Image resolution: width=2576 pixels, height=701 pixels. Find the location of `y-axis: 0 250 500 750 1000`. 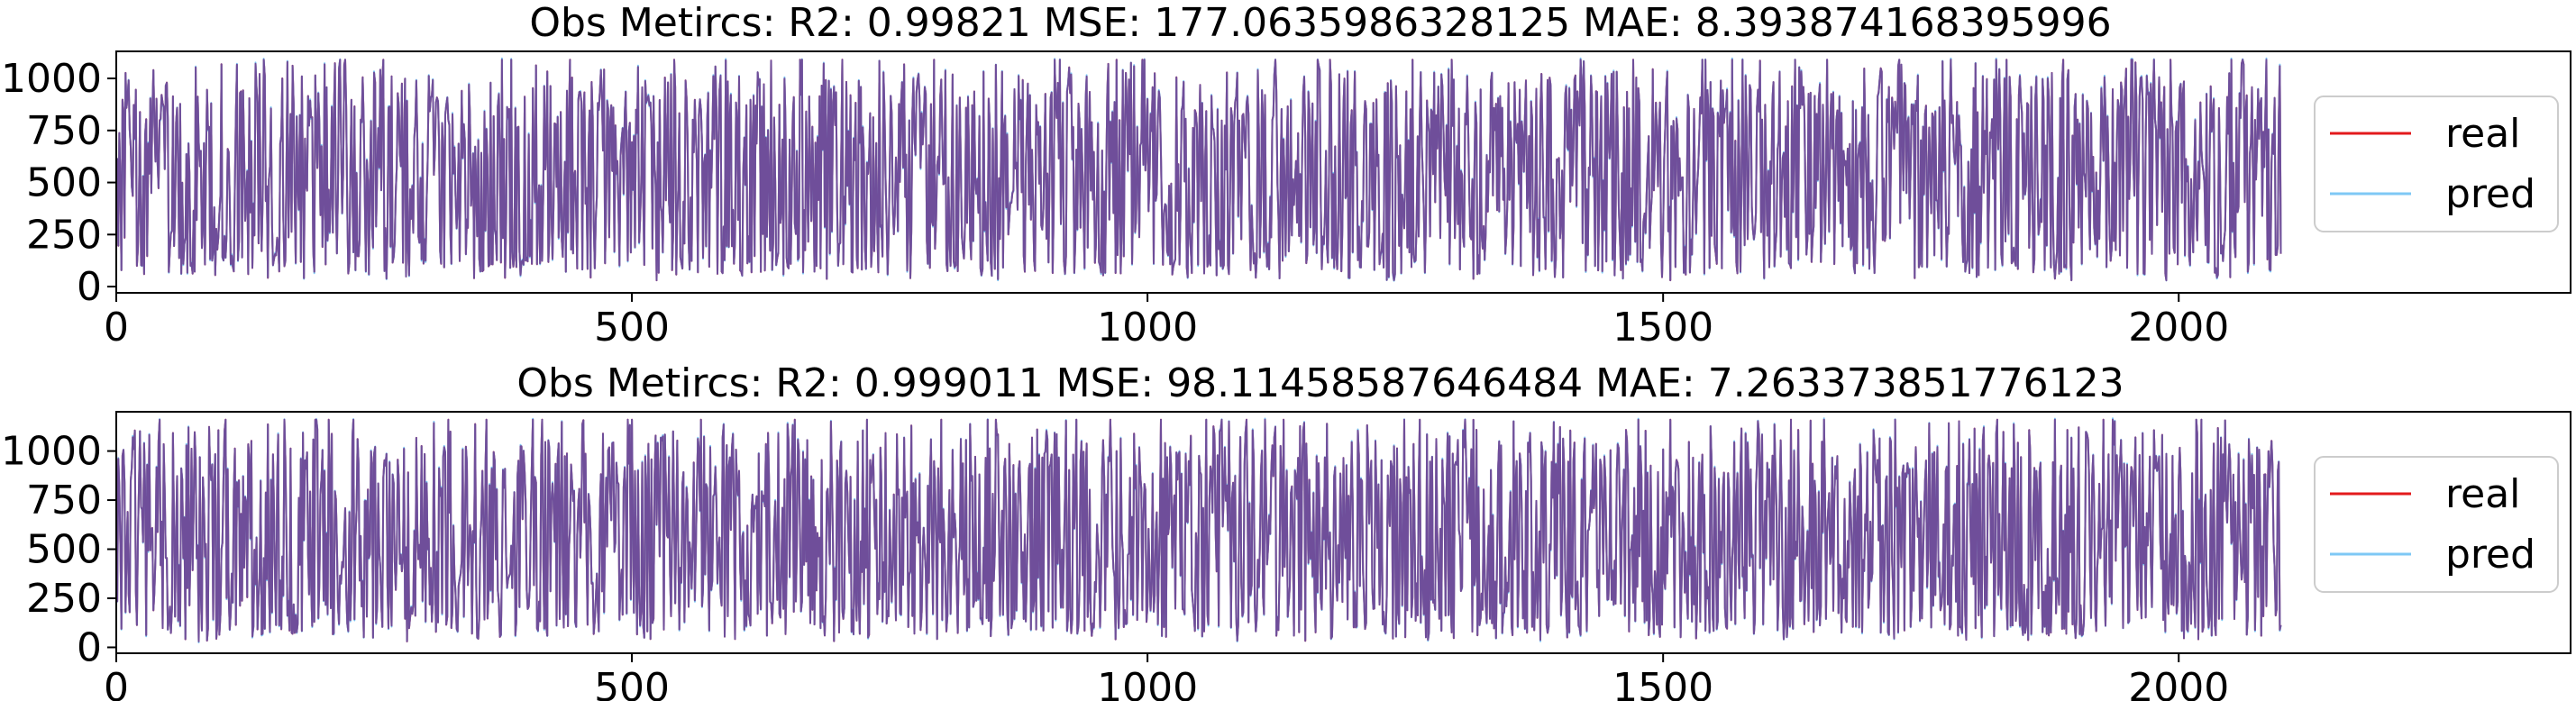

y-axis: 0 250 500 750 1000 is located at coordinates (59, 183).